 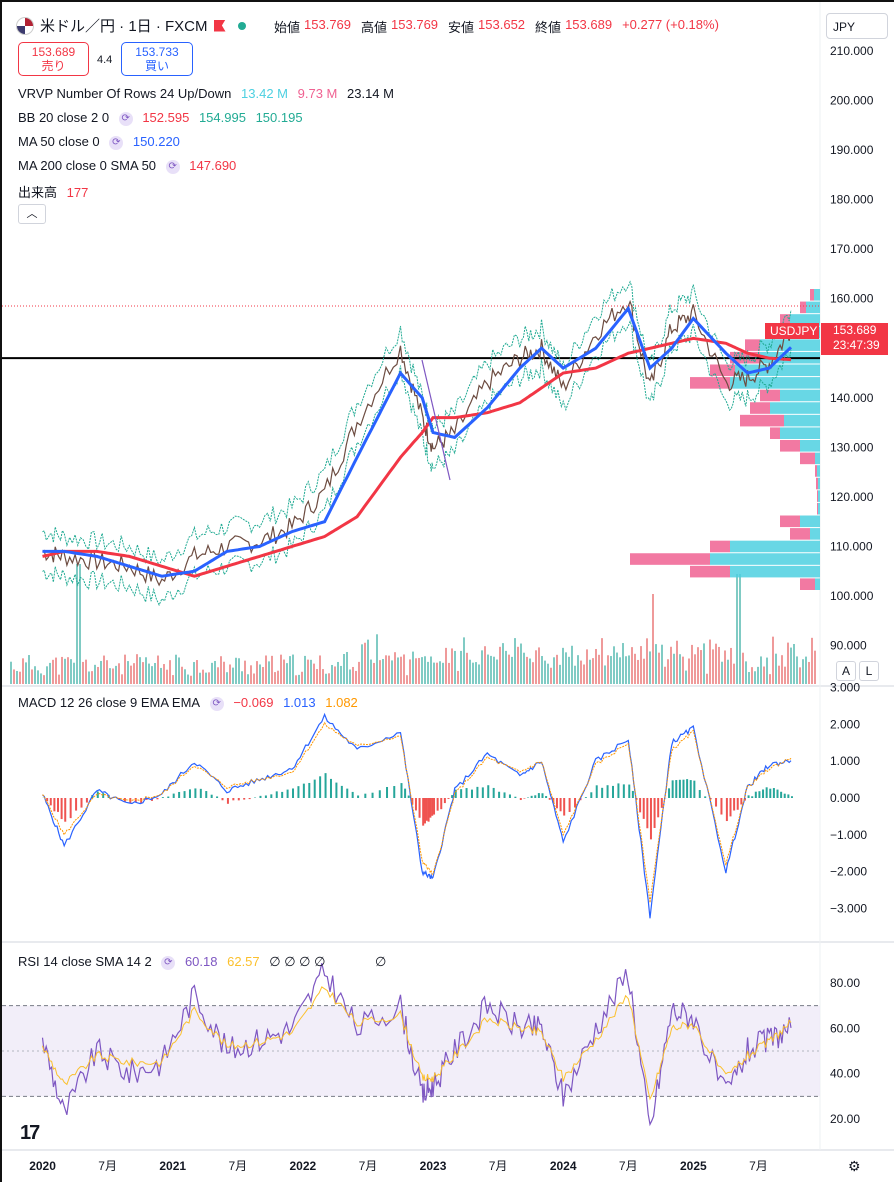 What do you see at coordinates (845, 798) in the screenshot?
I see `axis-tick-label: 0.000` at bounding box center [845, 798].